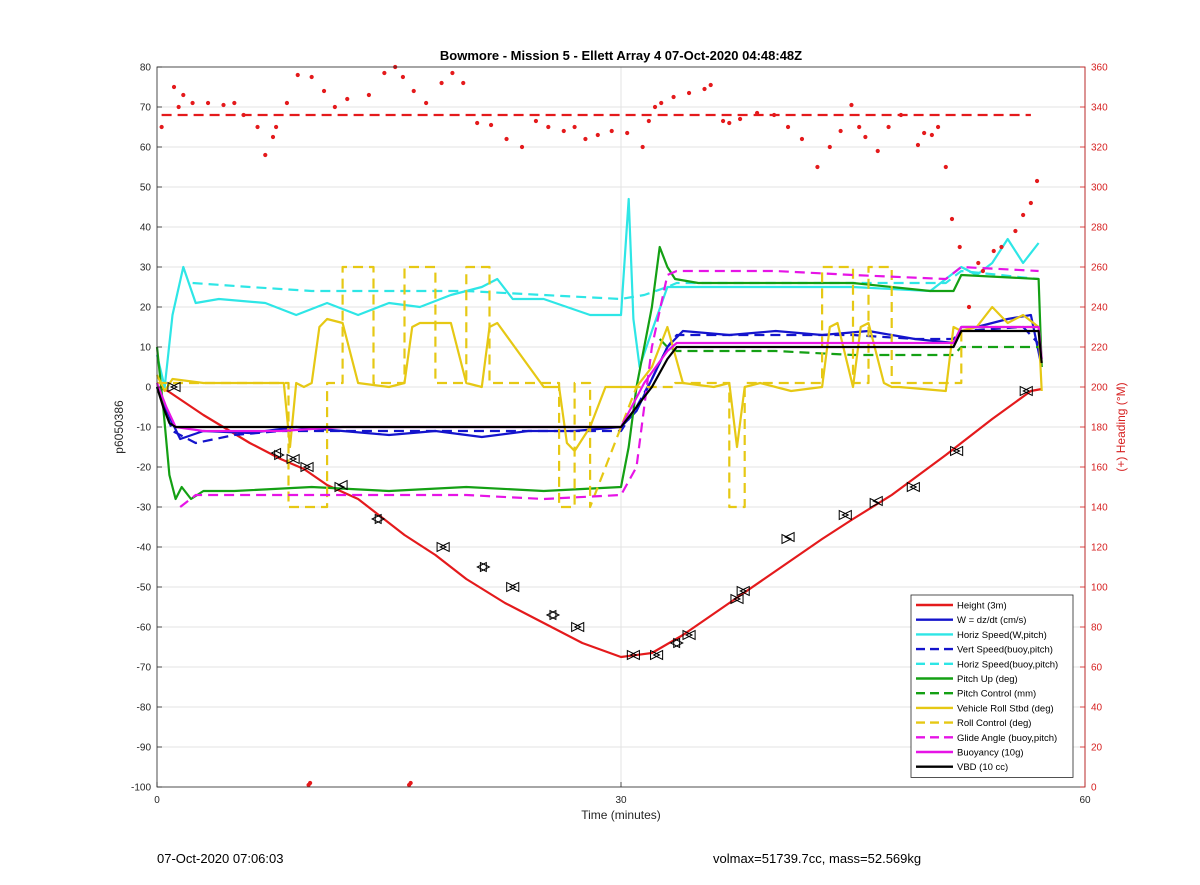  What do you see at coordinates (1099, 348) in the screenshot?
I see `y-tick-label-right: 220` at bounding box center [1099, 348].